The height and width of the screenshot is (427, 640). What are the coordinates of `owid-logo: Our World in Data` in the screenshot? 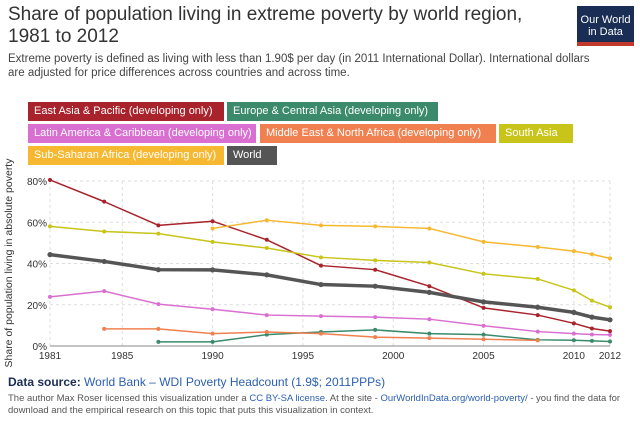 It's located at (605, 26).